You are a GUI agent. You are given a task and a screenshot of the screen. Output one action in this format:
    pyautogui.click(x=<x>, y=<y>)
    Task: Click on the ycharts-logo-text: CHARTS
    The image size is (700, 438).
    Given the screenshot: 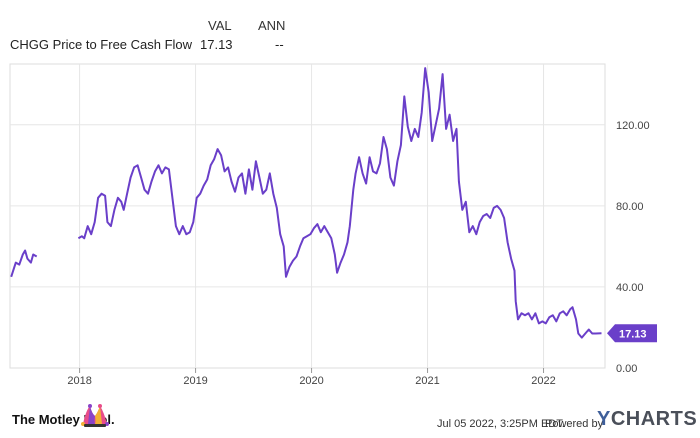 What is the action you would take?
    pyautogui.click(x=654, y=419)
    